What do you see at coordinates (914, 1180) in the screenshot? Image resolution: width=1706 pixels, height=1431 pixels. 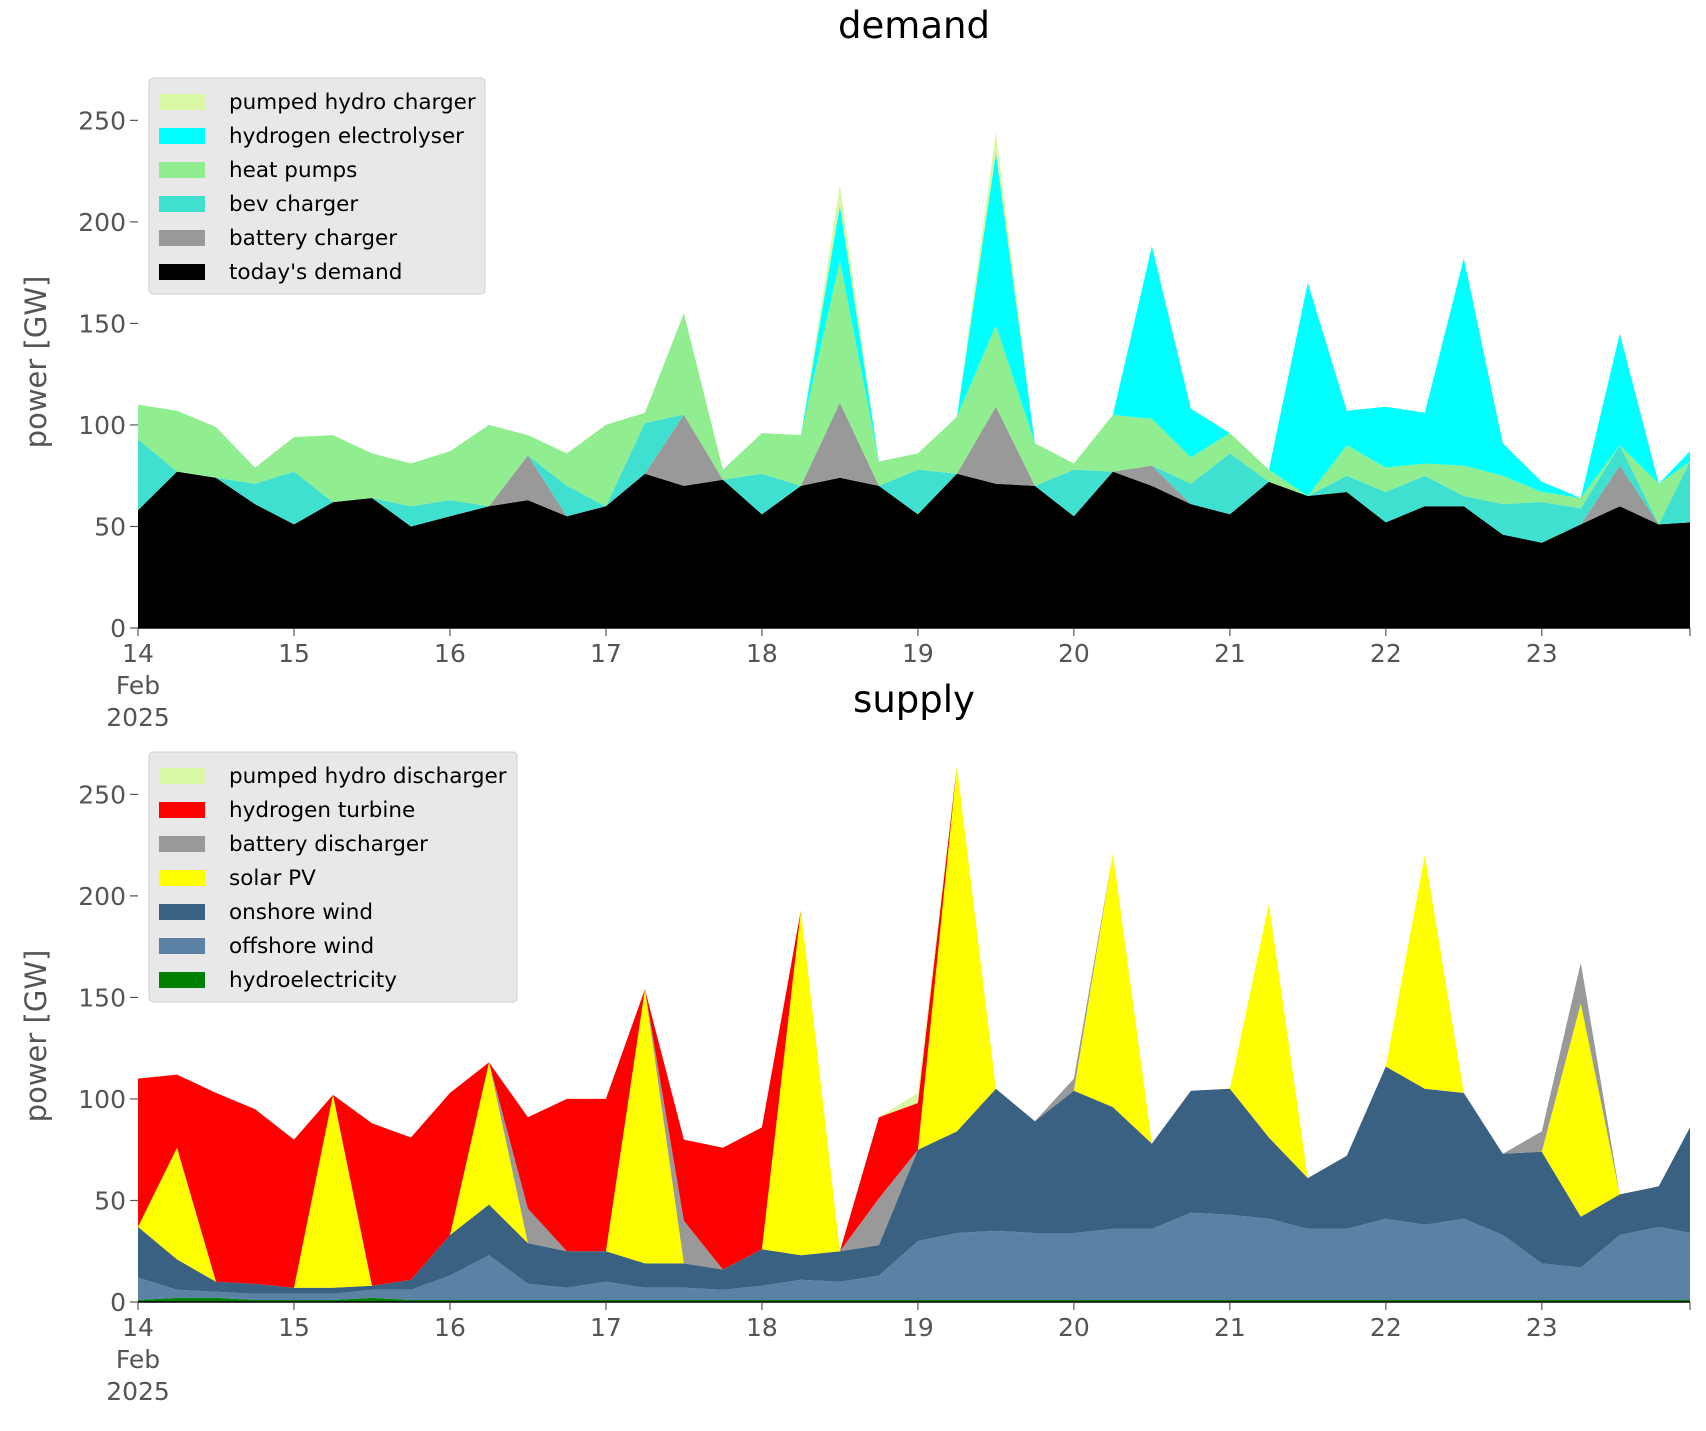 I see `area-onshore-wind` at bounding box center [914, 1180].